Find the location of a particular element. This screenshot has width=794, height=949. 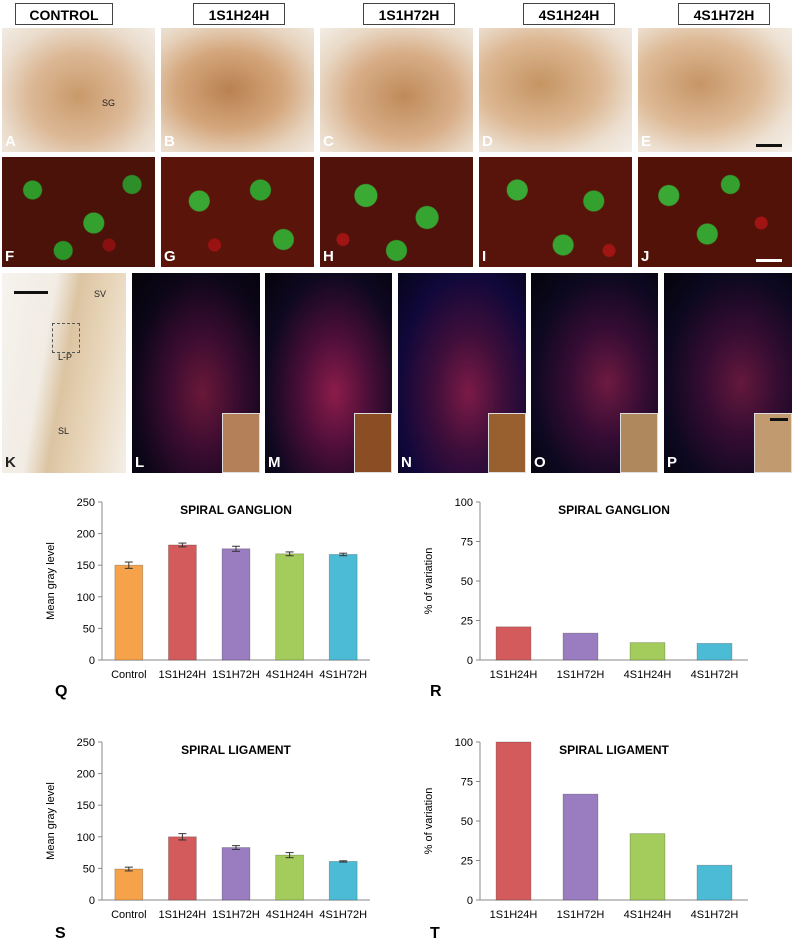

panel-label-n: N is located at coordinates (406, 462).